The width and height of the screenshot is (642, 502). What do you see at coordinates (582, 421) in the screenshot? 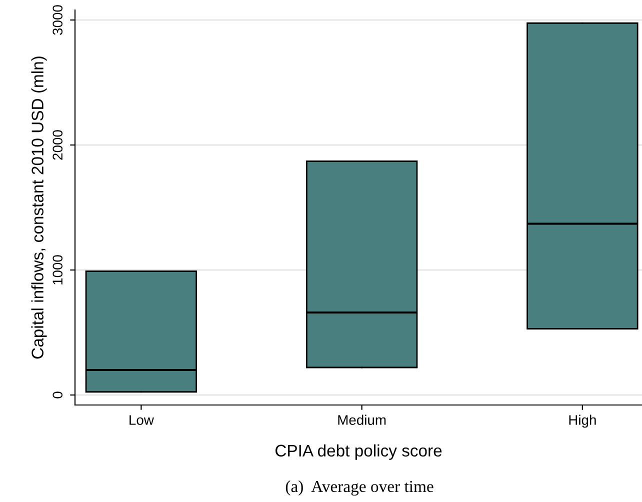
I see `x-tick-label: High` at bounding box center [582, 421].